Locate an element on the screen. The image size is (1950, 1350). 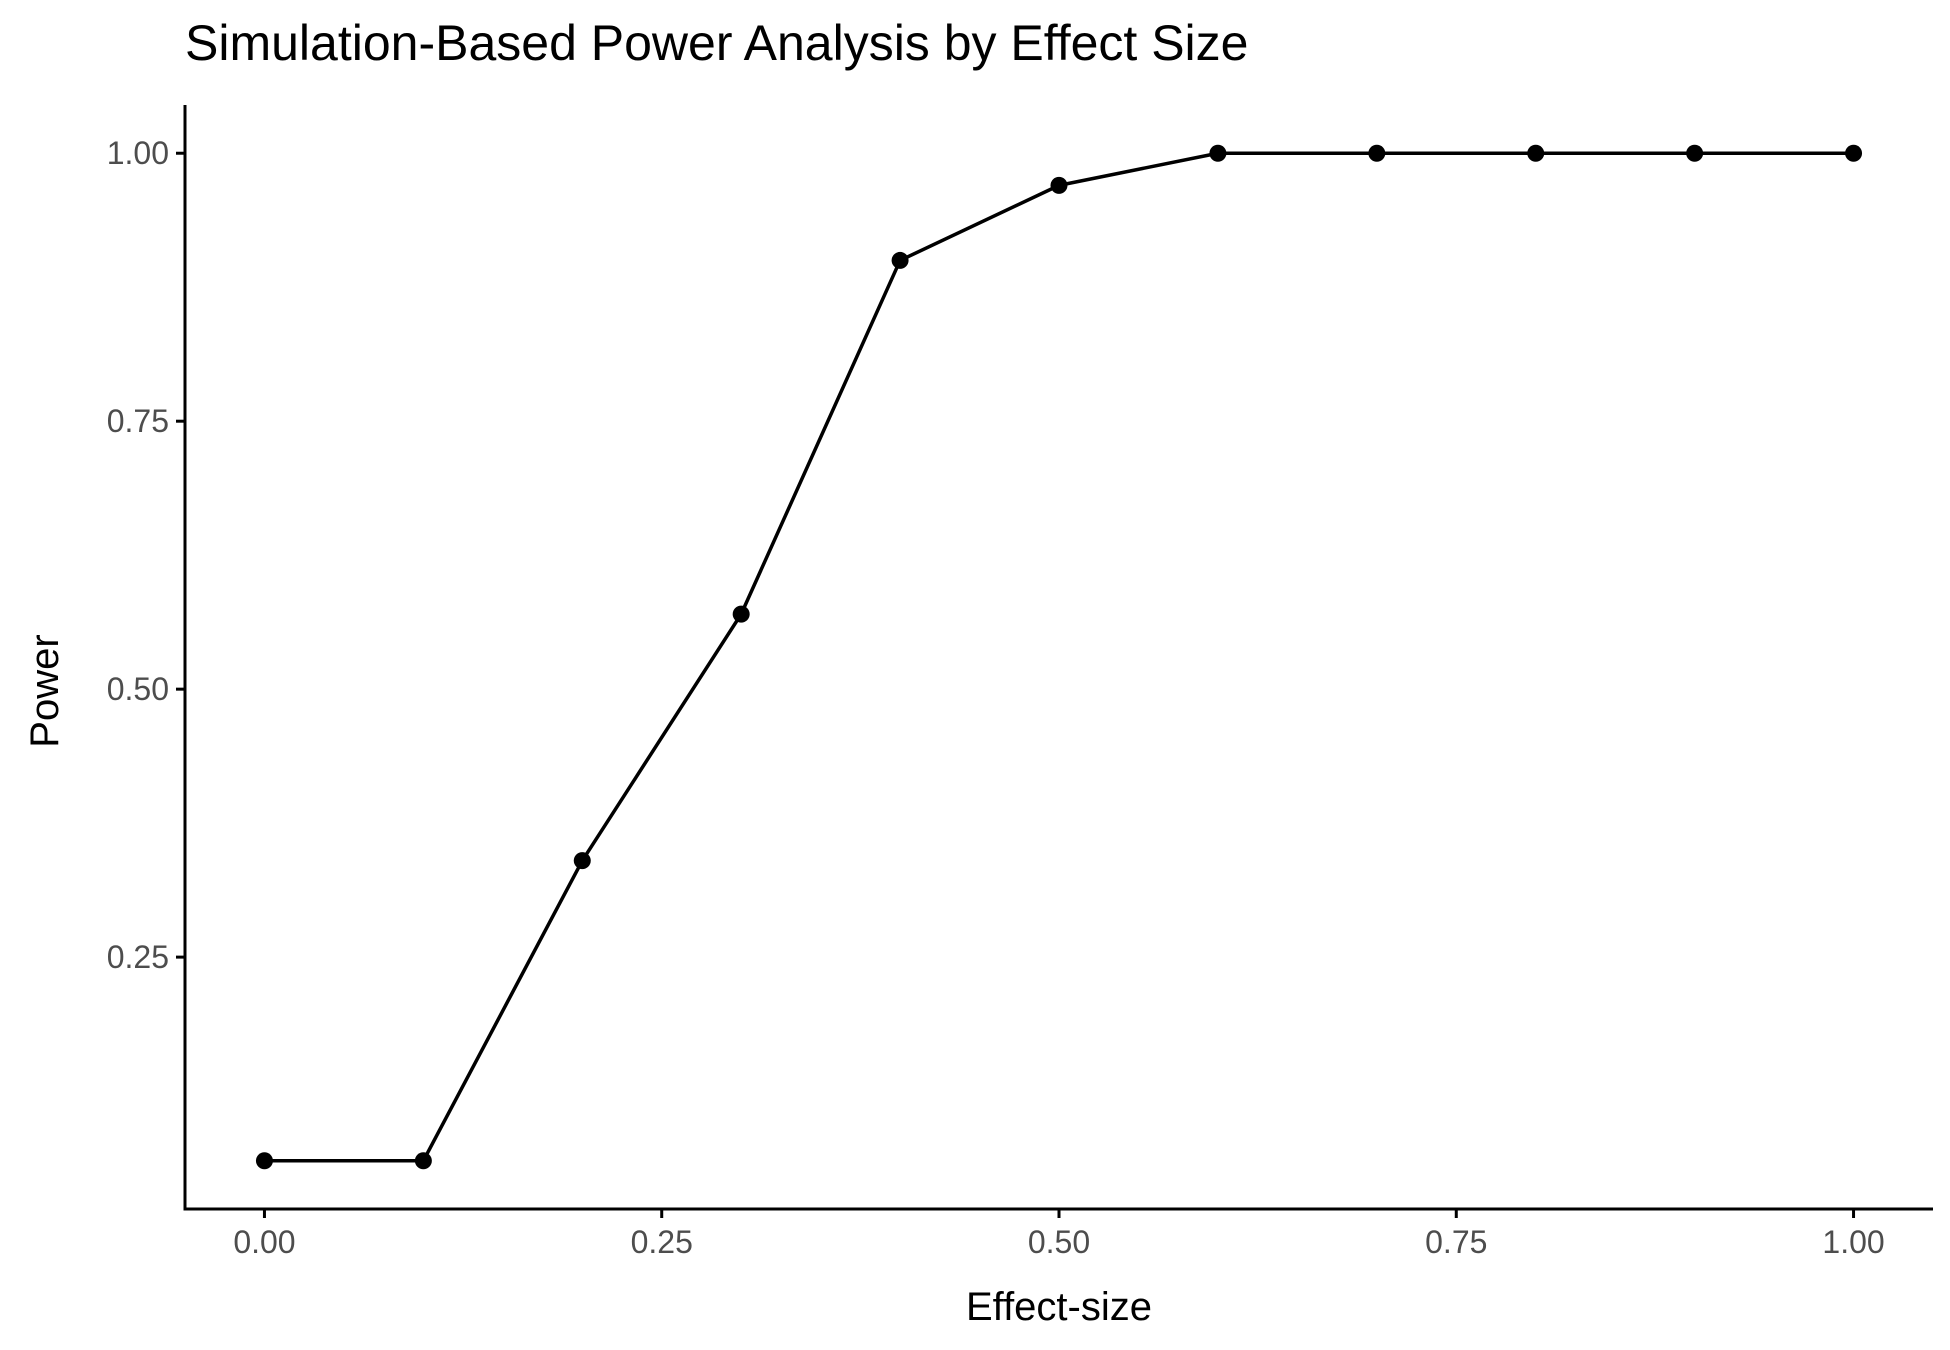
y-tick-label-0: 0.25 is located at coordinates (138, 957).